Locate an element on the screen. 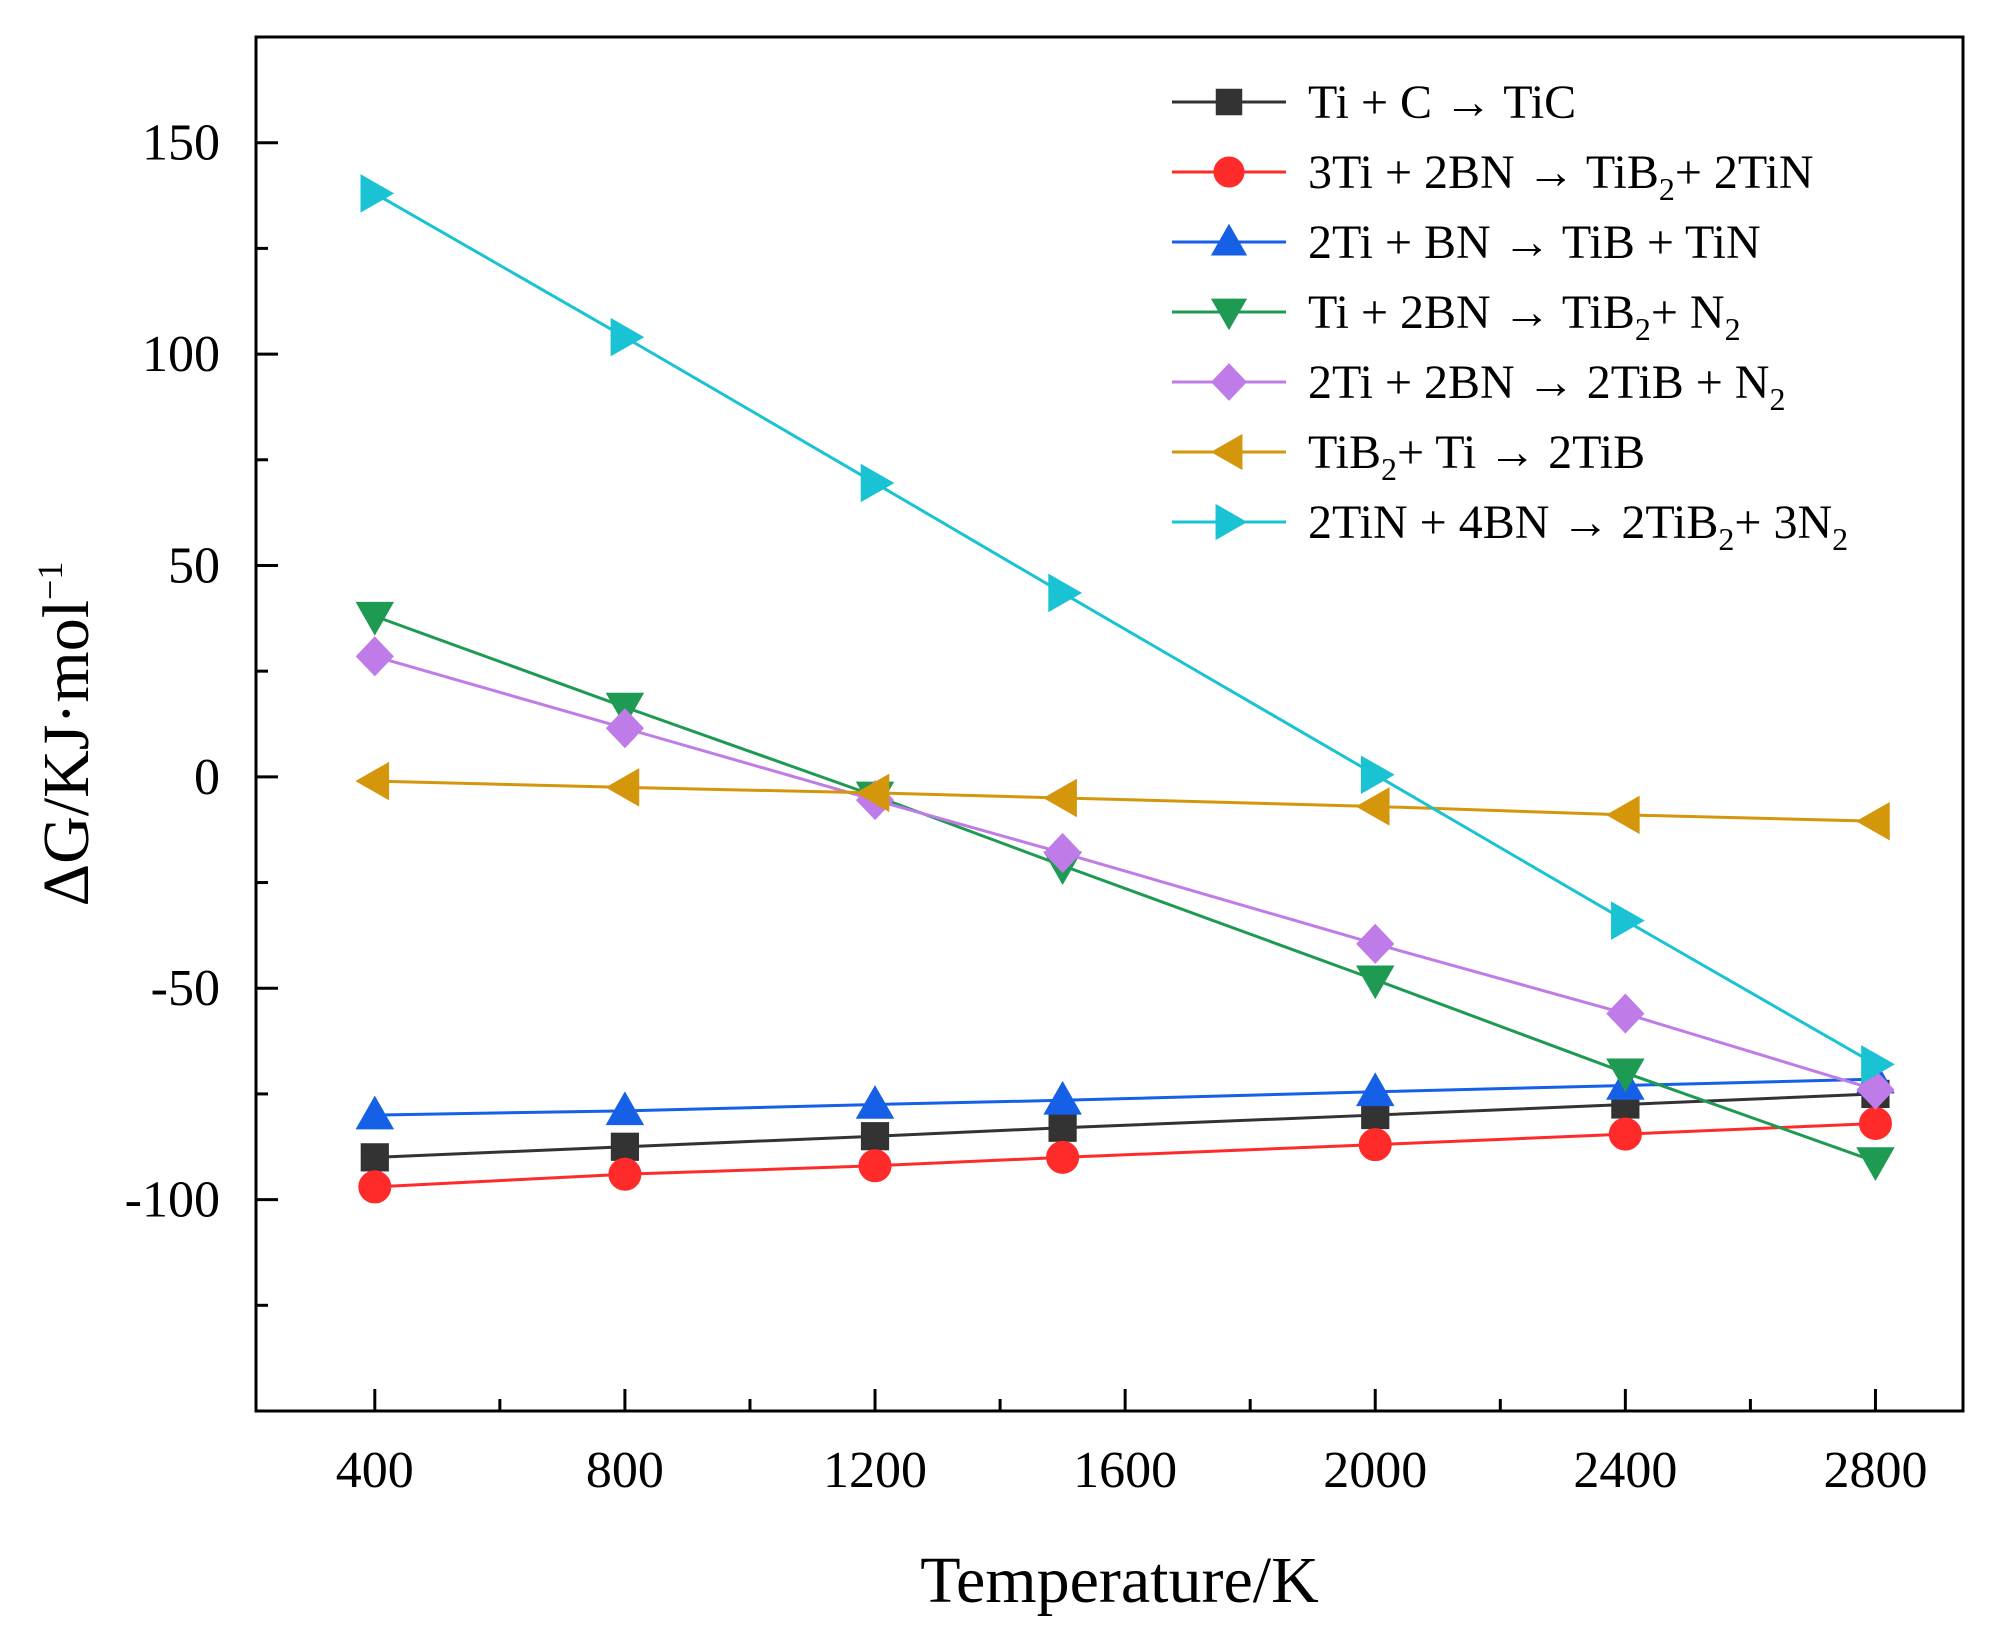 The width and height of the screenshot is (1989, 1638). legend-label: 2Ti + BN → TiB + TiN is located at coordinates (1534, 242).